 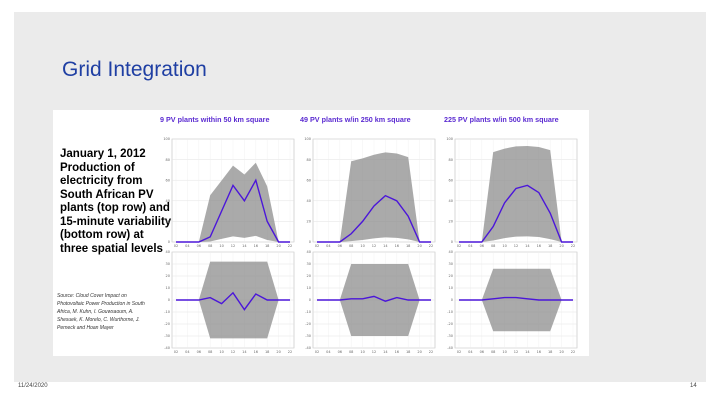 I want to click on column-heading-2: 49 PV plants w/in 250 km square, so click(x=355, y=119).